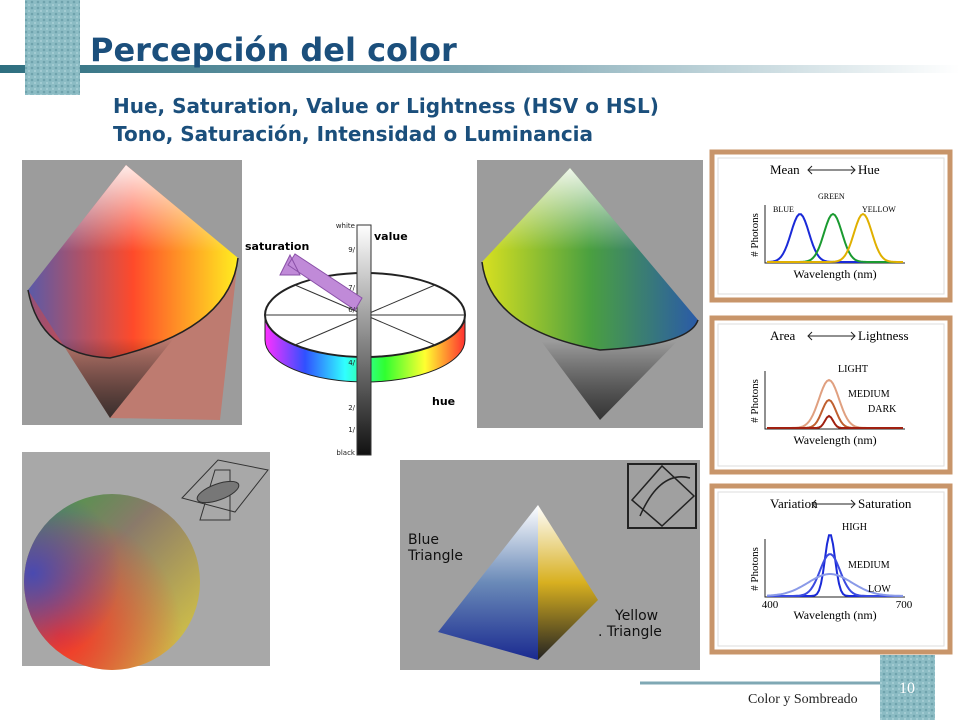  I want to click on scale-label: 2/, so click(351, 408).